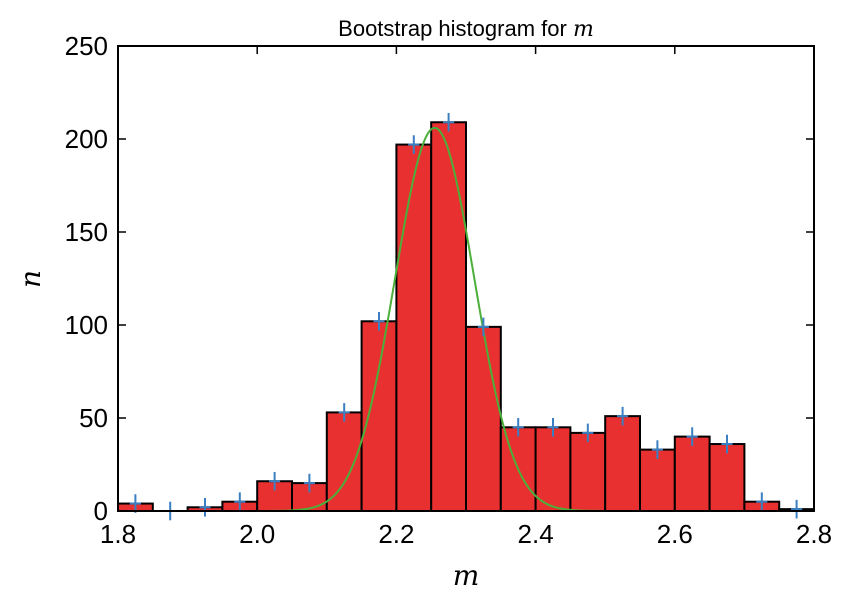 The width and height of the screenshot is (852, 607). Describe the element at coordinates (814, 534) in the screenshot. I see `x-tick-label: 2.8` at that location.